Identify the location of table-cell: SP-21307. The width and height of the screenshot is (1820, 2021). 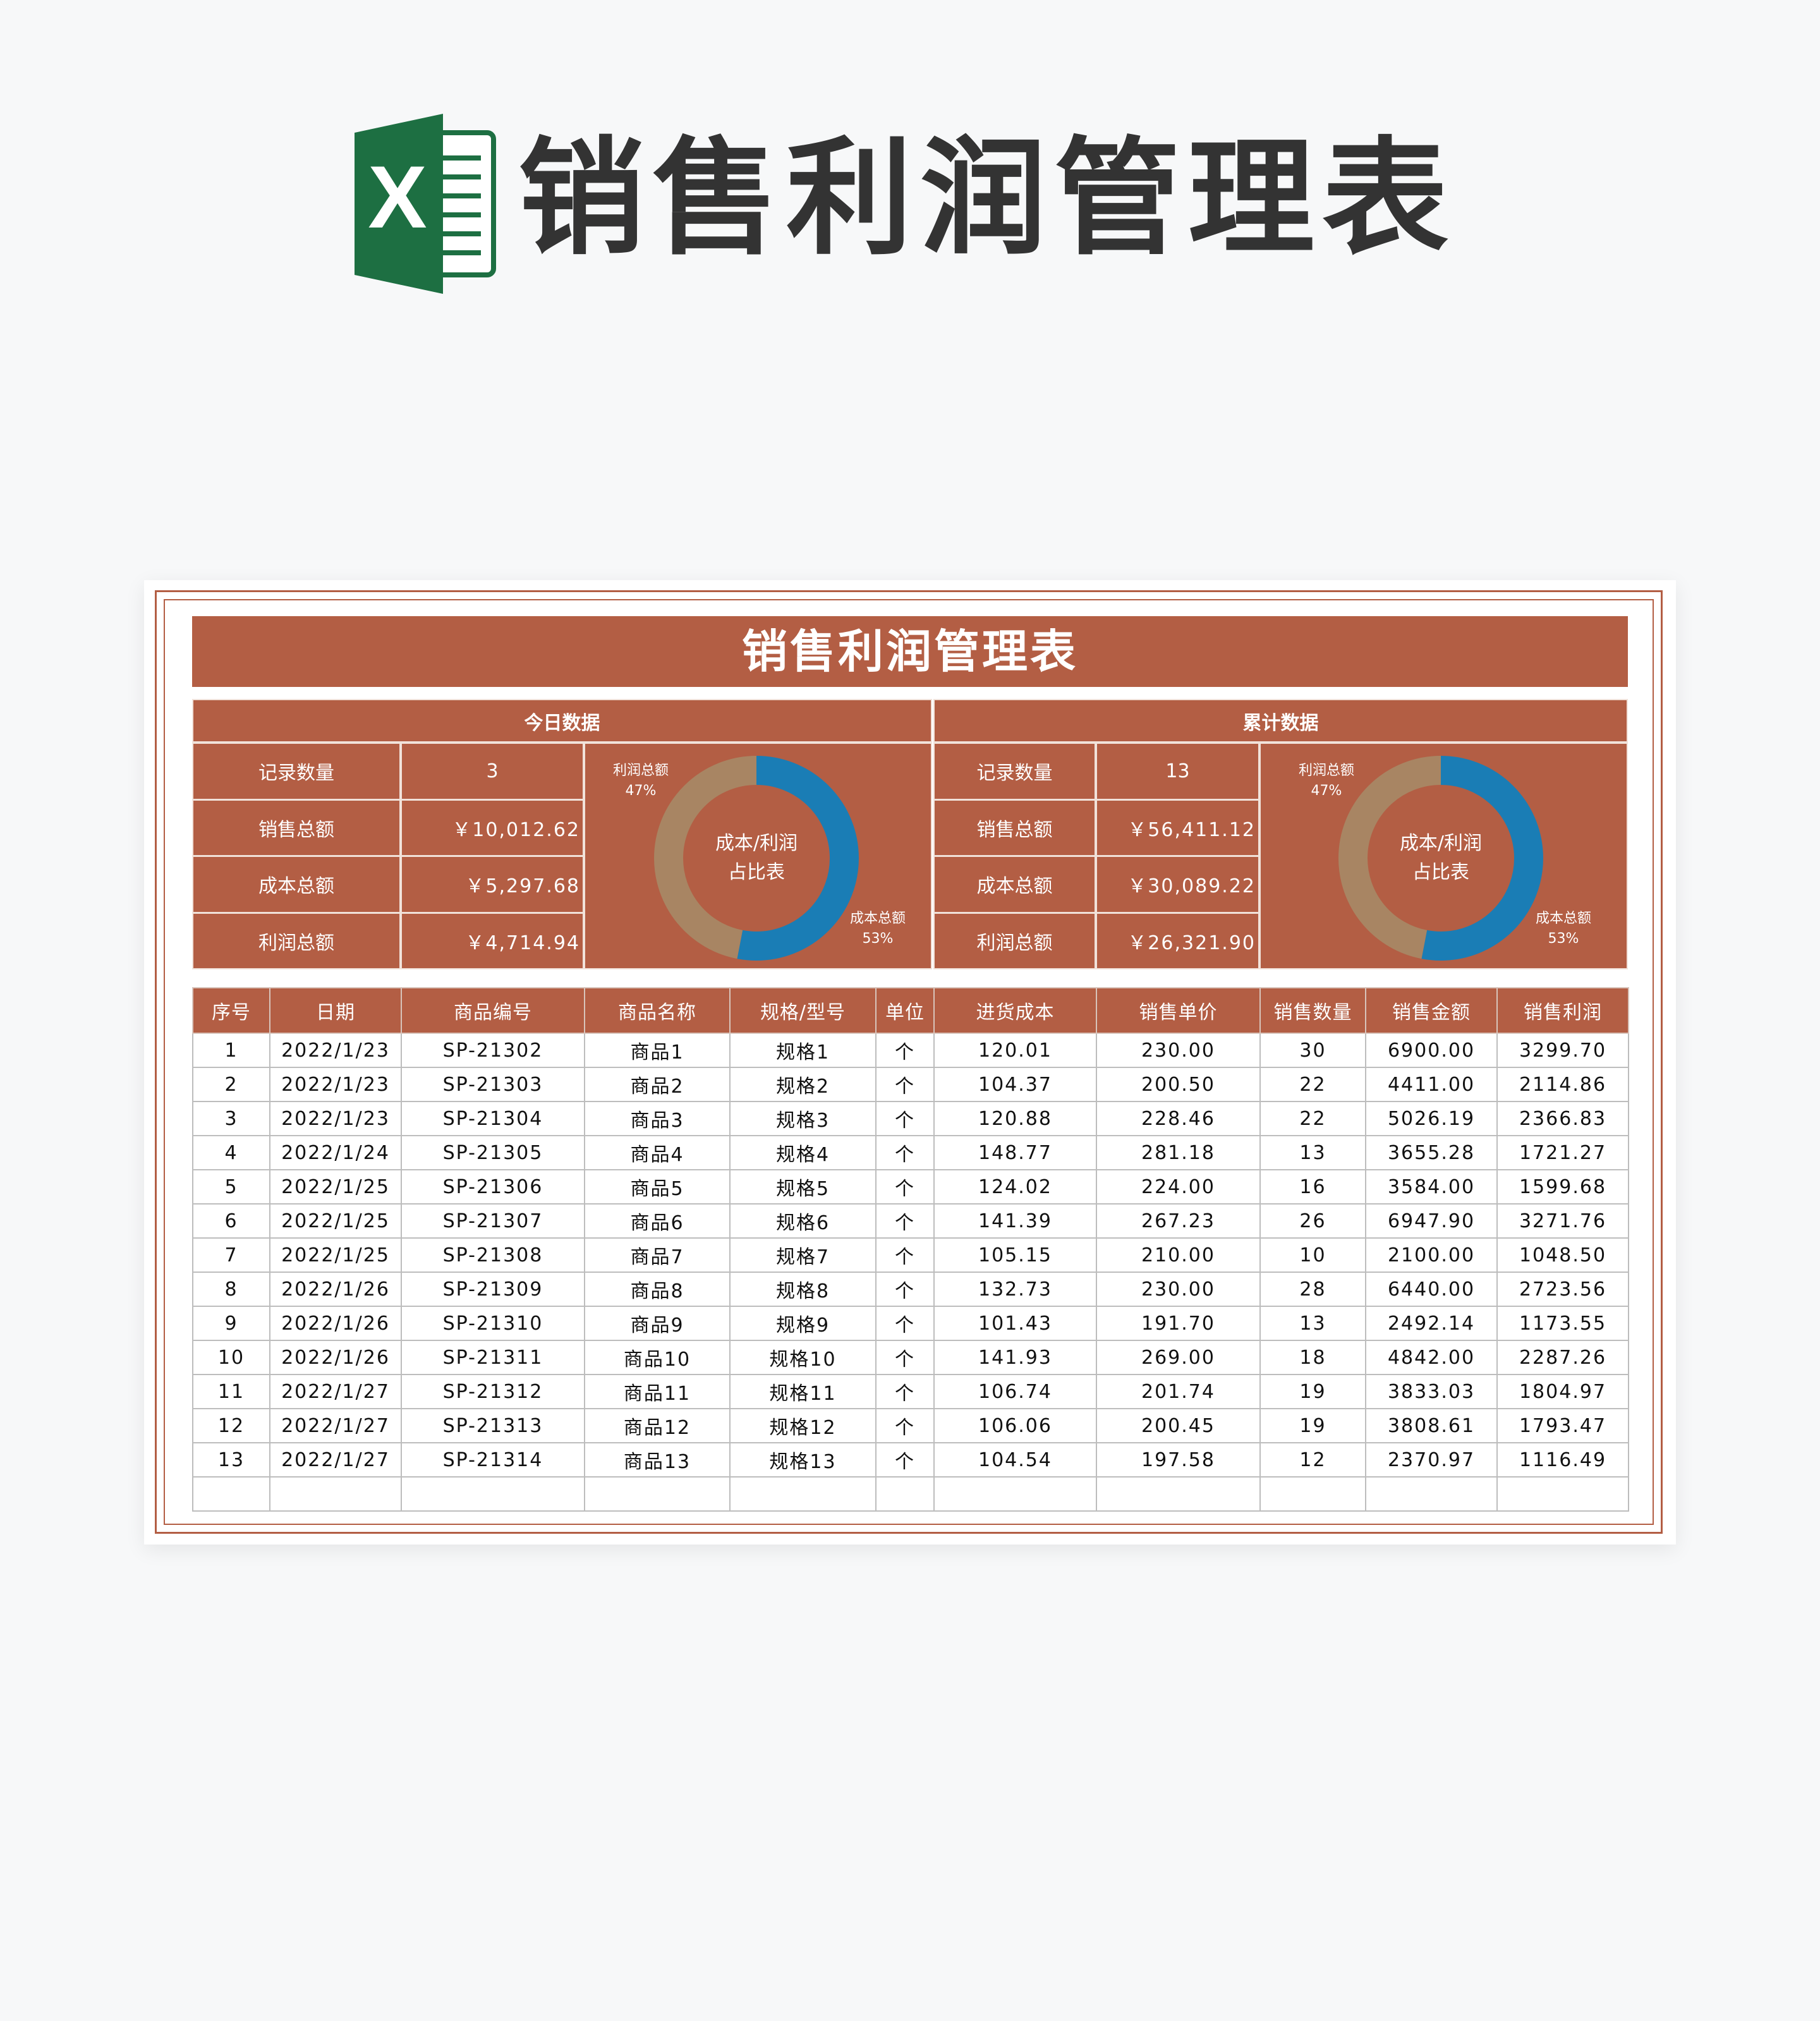
(493, 1221).